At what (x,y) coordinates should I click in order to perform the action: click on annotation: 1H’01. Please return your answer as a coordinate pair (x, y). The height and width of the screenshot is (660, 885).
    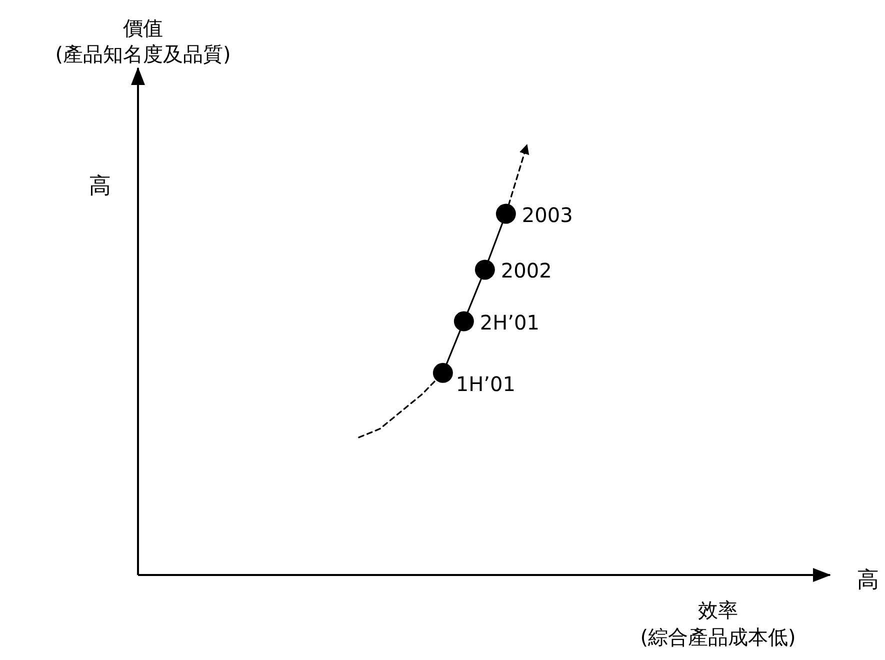
    Looking at the image, I should click on (486, 384).